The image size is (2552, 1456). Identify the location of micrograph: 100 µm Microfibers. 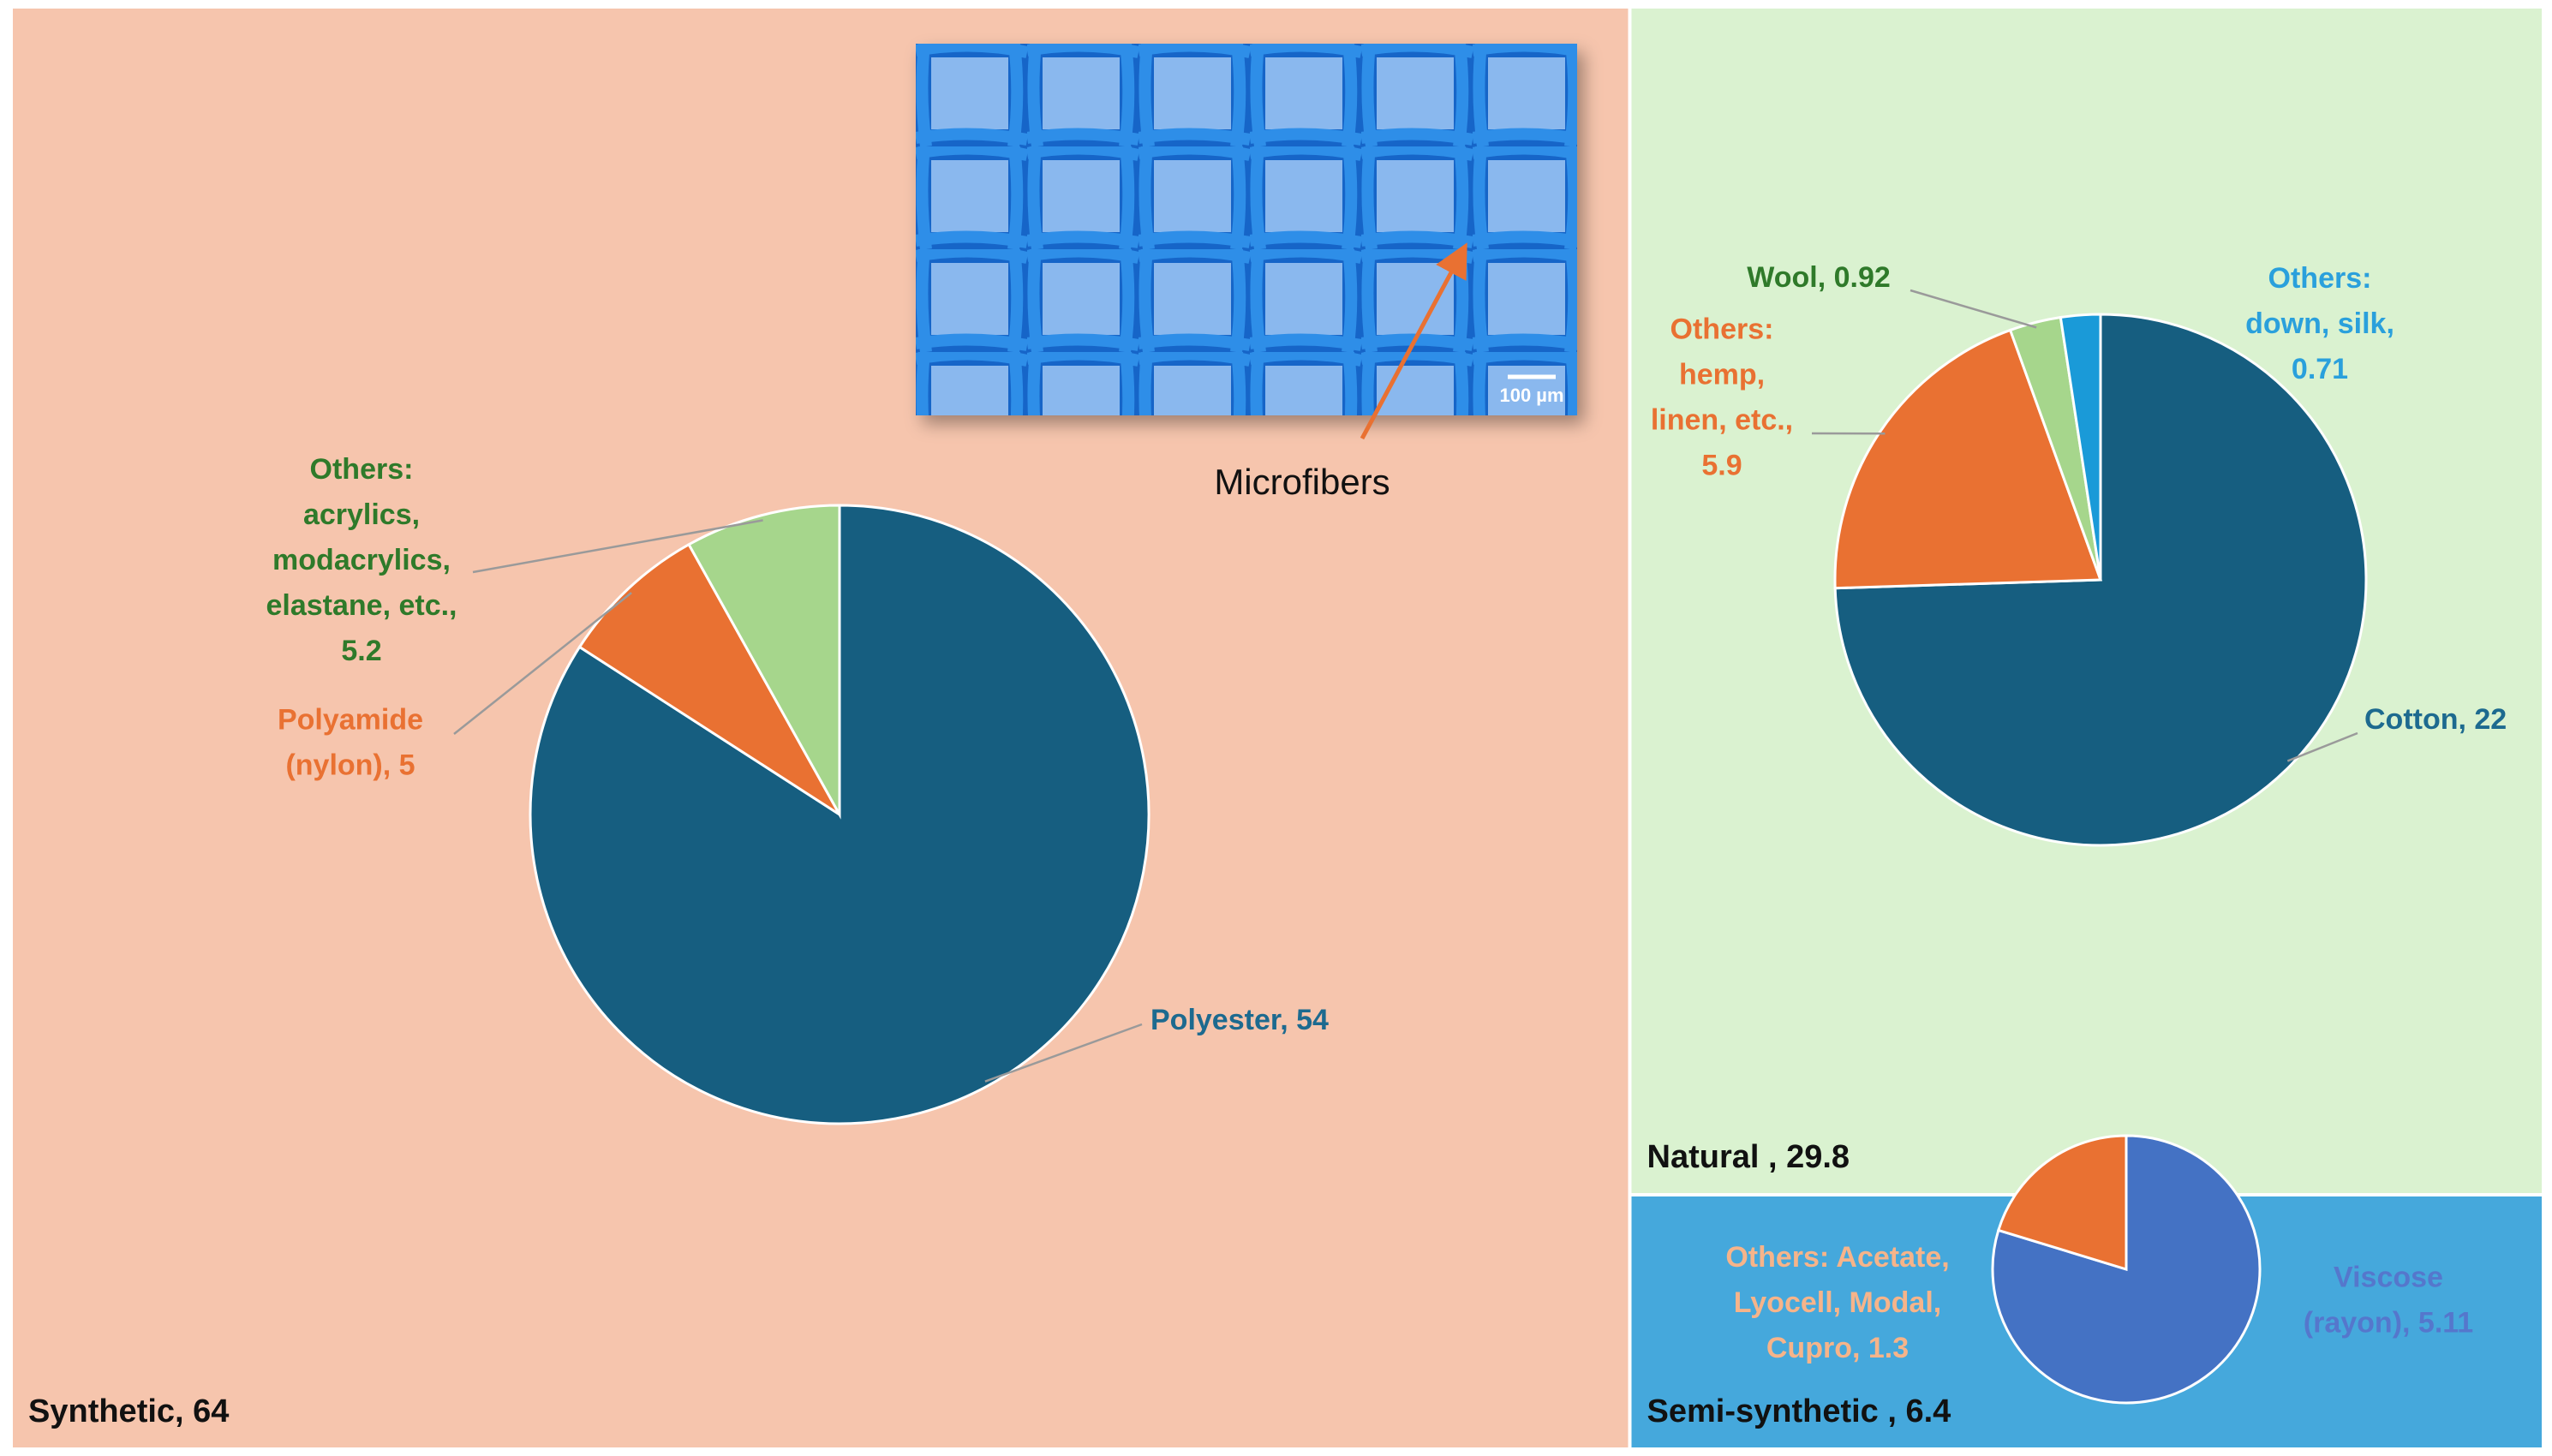
(1247, 273).